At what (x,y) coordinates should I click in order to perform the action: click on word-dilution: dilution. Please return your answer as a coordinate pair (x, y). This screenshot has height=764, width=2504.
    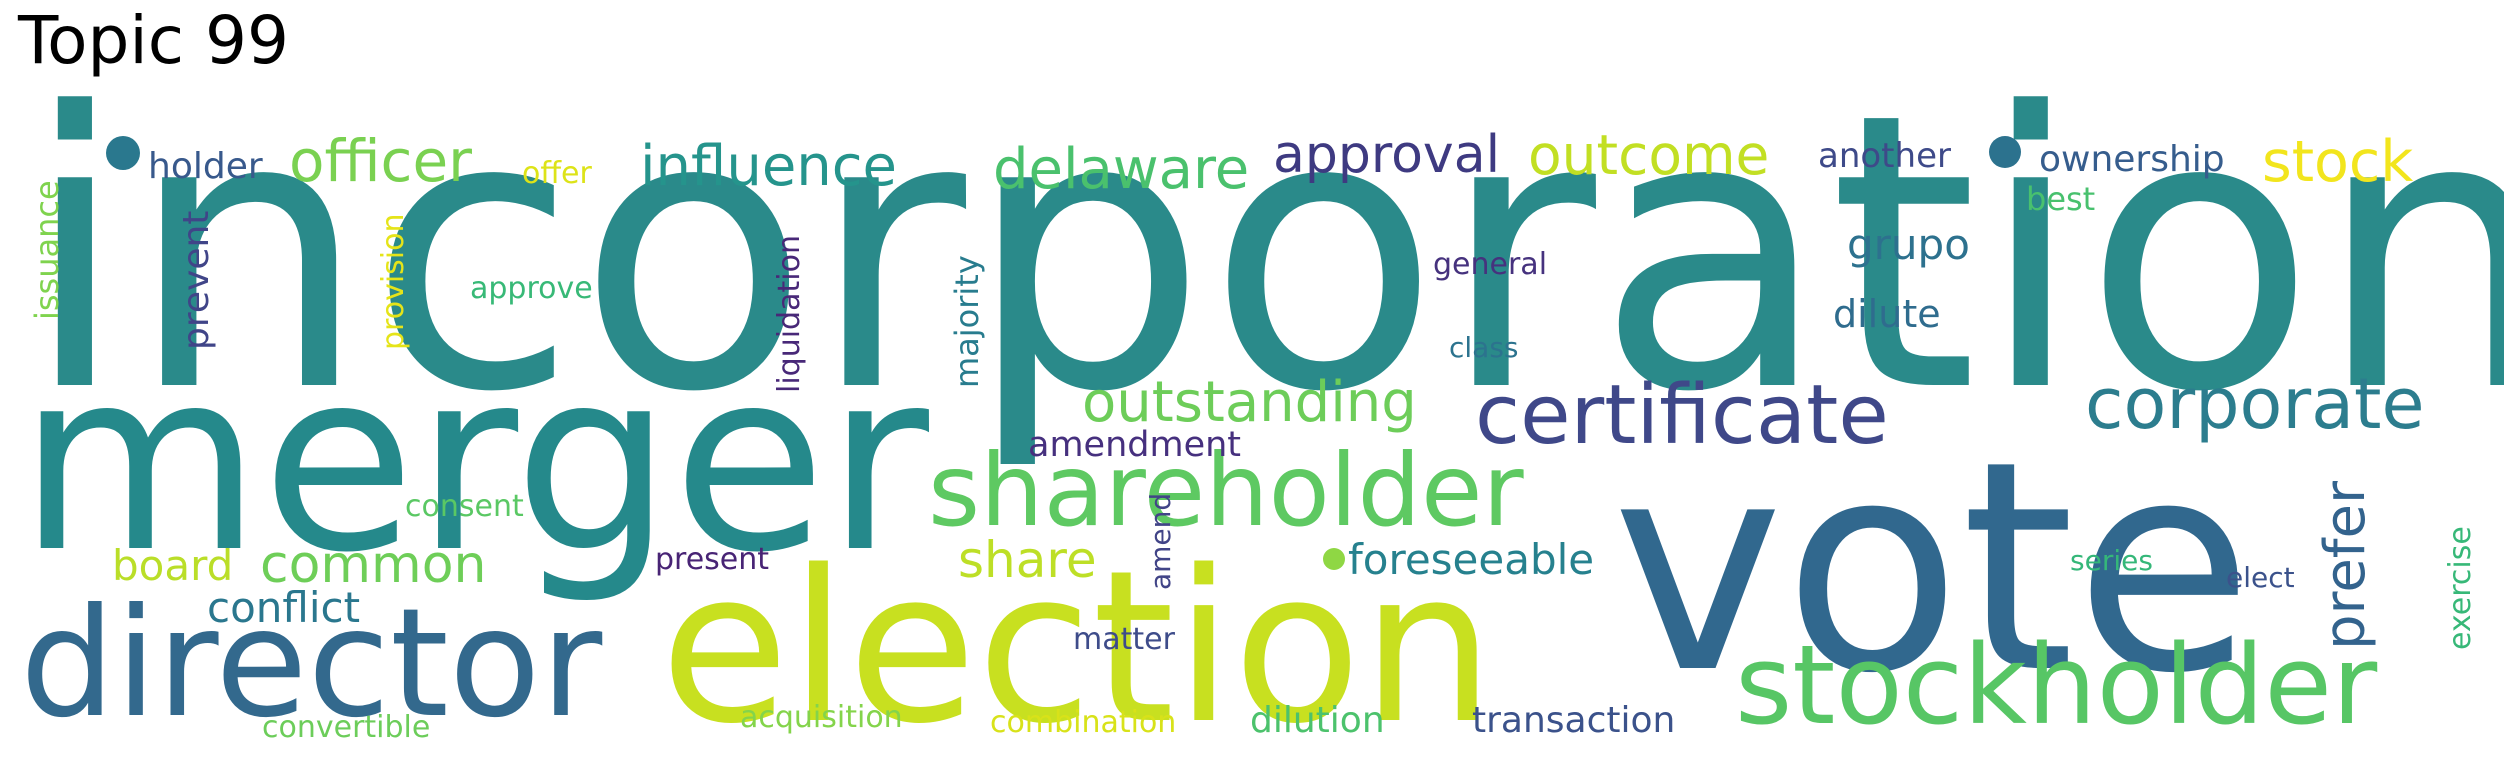
    Looking at the image, I should click on (1317, 720).